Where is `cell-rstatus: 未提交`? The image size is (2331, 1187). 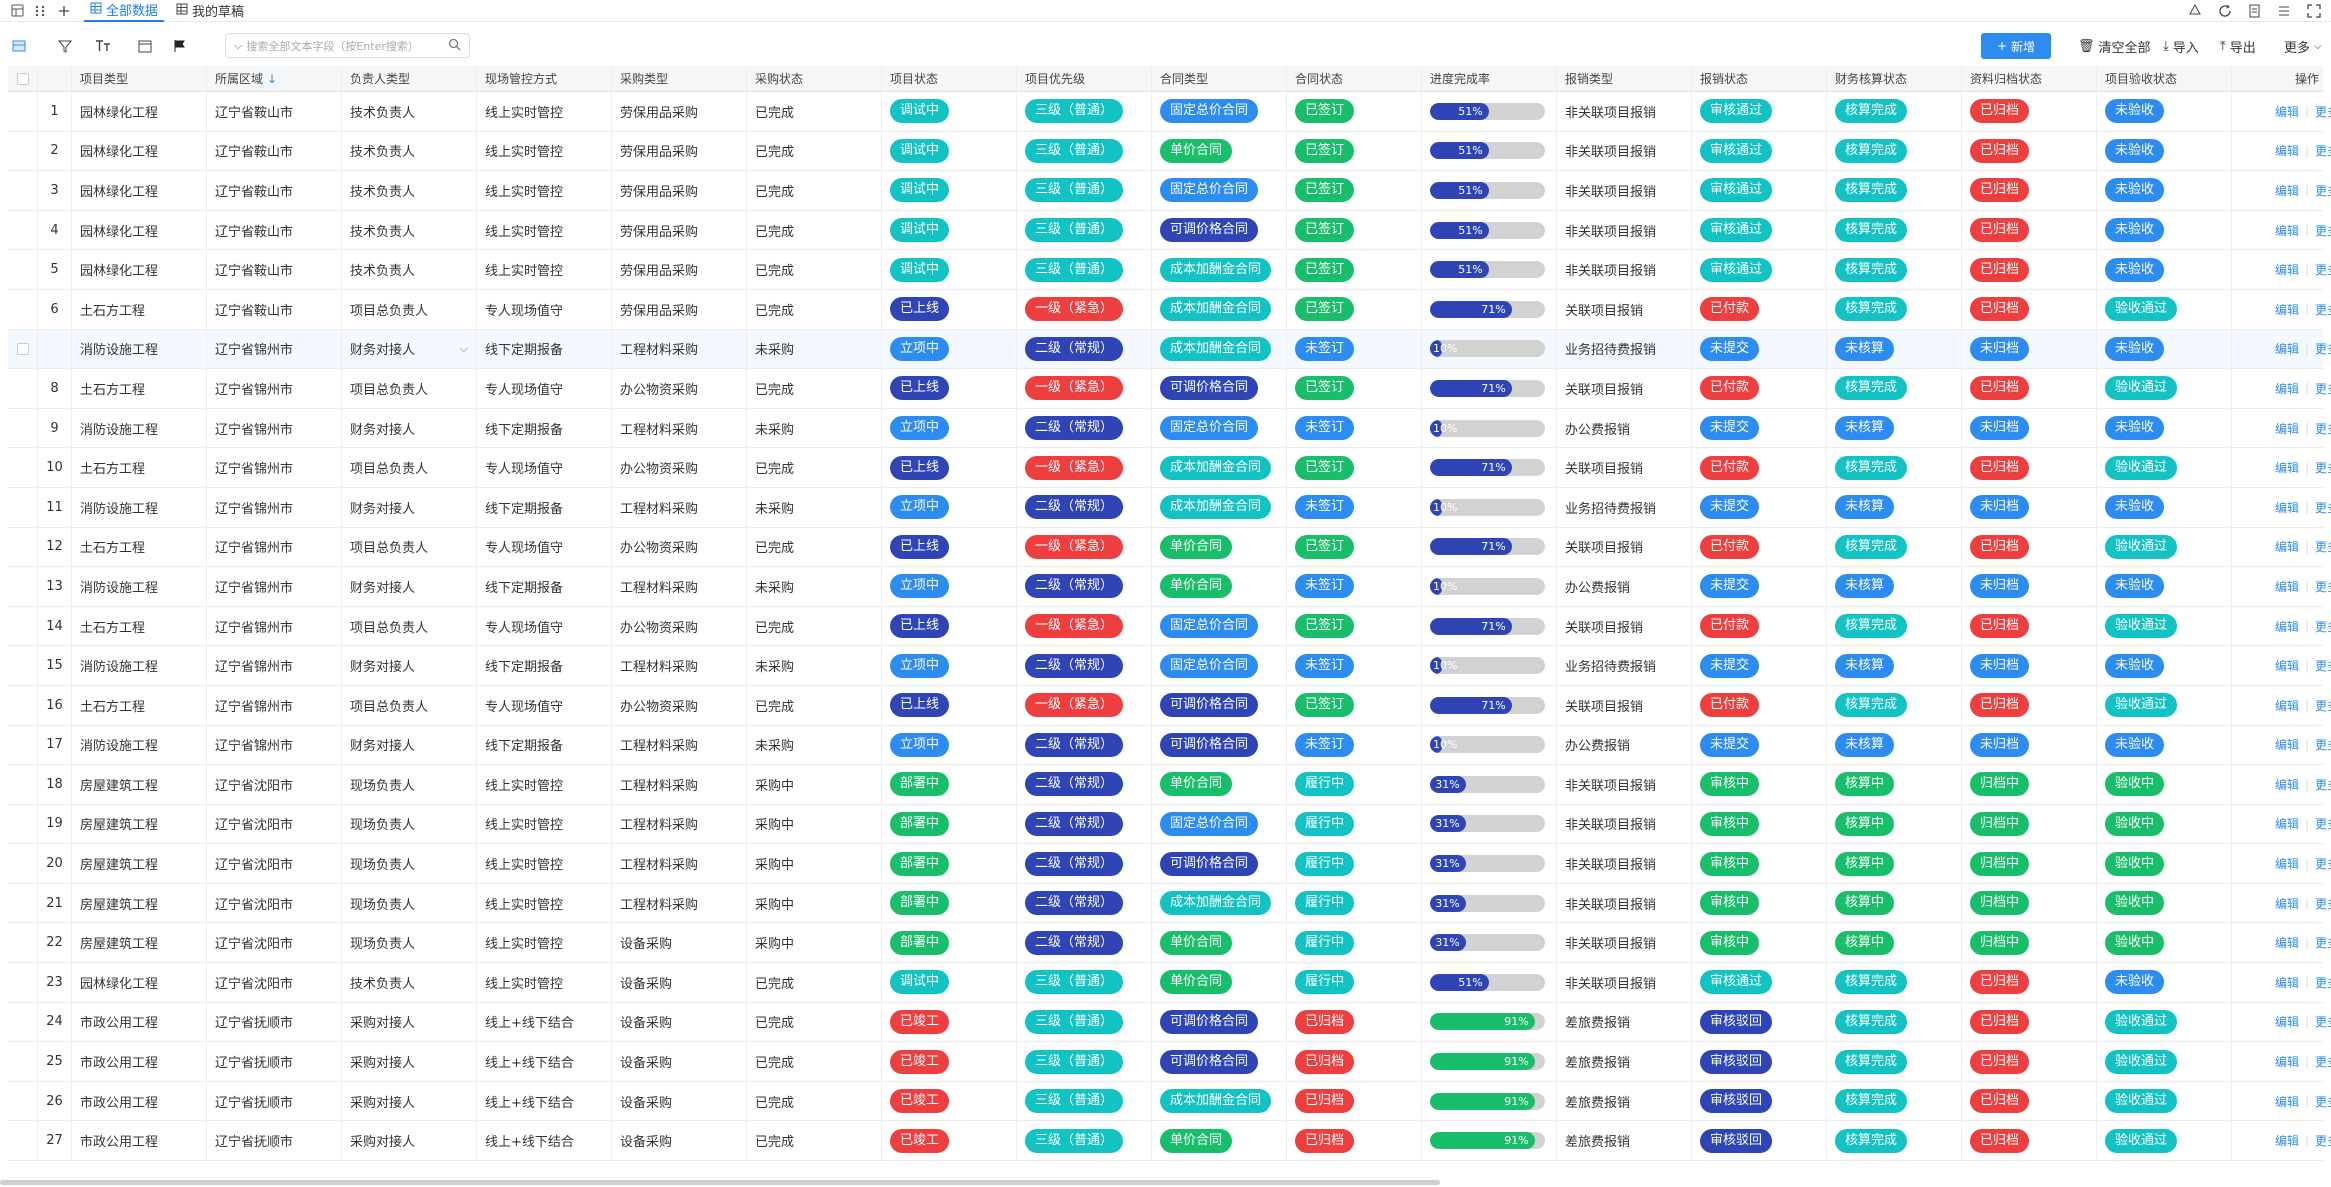
cell-rstatus: 未提交 is located at coordinates (1759, 507).